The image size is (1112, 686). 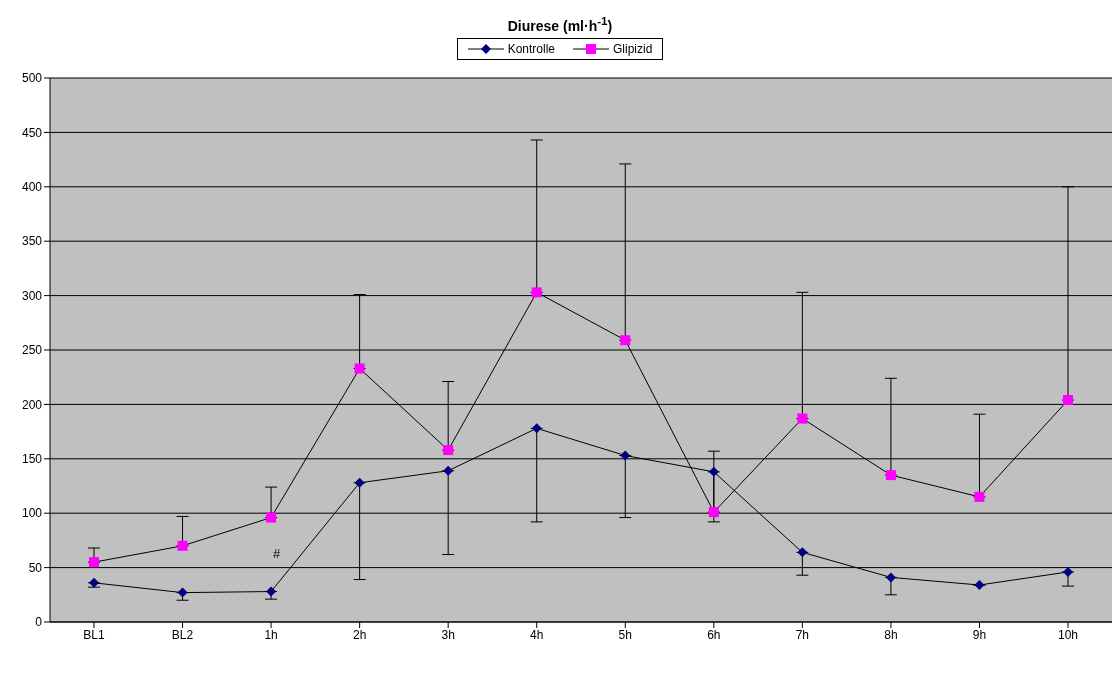 What do you see at coordinates (714, 634) in the screenshot?
I see `x-tick-label: 6h` at bounding box center [714, 634].